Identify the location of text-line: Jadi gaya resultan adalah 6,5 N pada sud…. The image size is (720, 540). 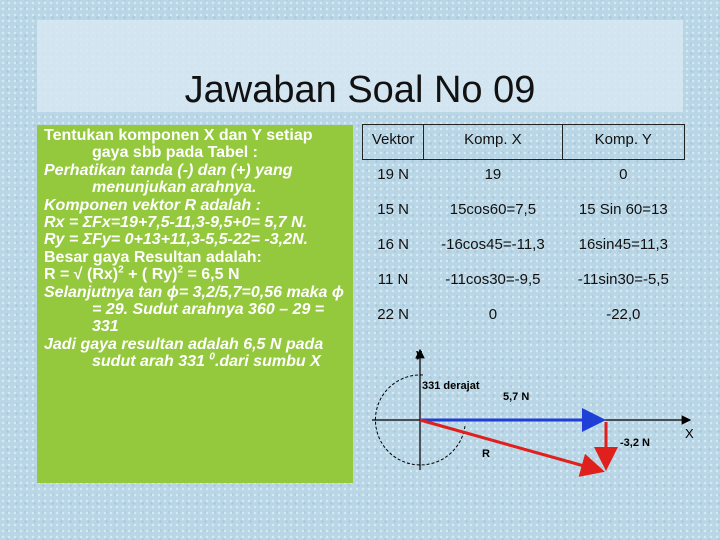
(196, 353).